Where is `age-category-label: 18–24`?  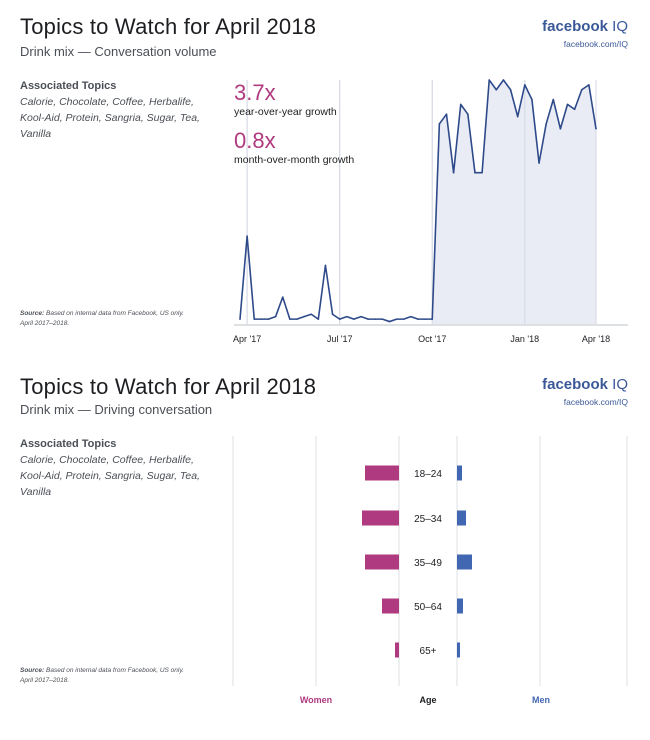
age-category-label: 18–24 is located at coordinates (428, 474).